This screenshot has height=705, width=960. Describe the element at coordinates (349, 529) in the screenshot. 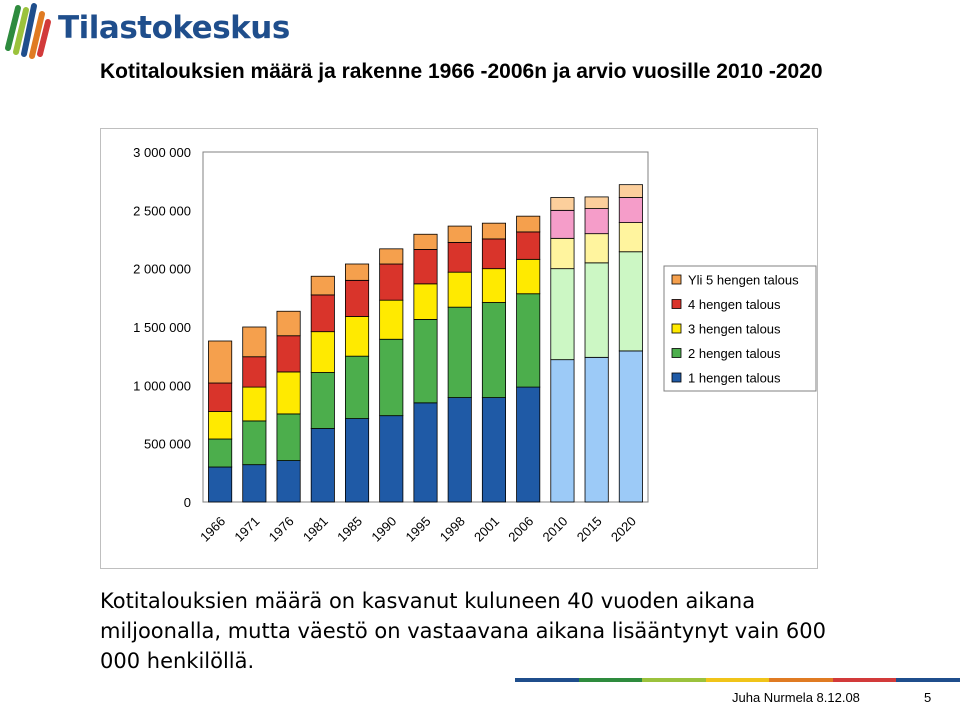

I see `x-tick-label: 1985` at that location.